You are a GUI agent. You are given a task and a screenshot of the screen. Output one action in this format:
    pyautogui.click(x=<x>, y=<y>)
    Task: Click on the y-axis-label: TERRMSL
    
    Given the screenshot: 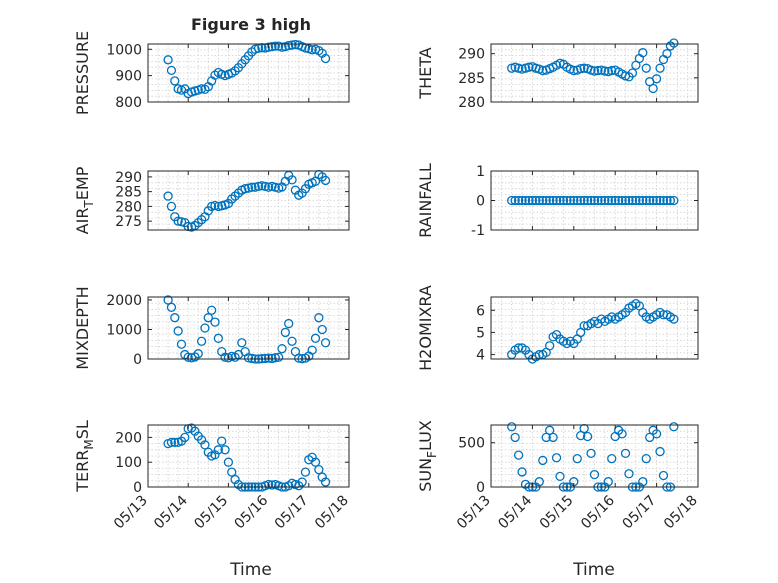 What is the action you would take?
    pyautogui.click(x=84, y=456)
    